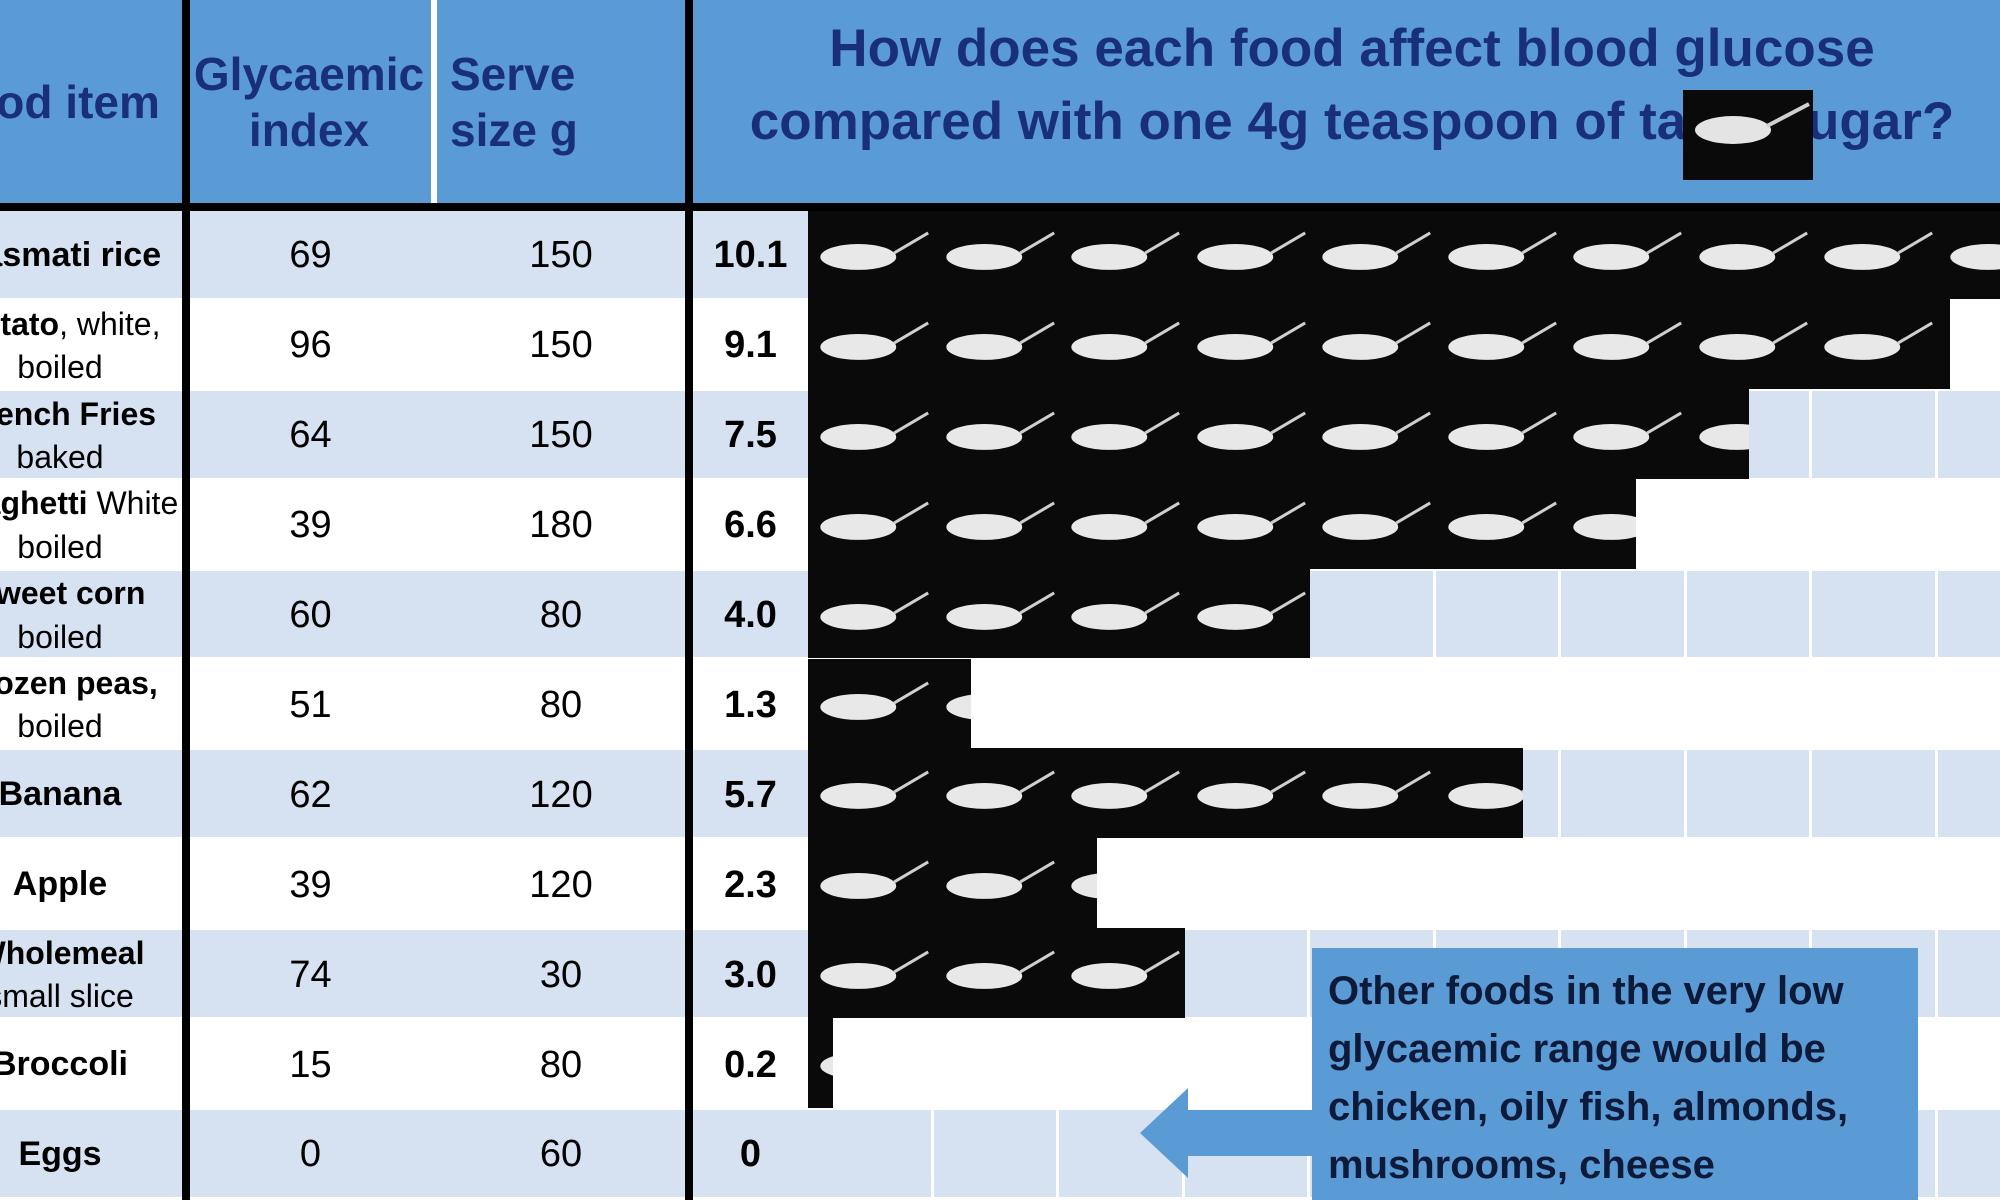  What do you see at coordinates (750, 884) in the screenshot?
I see `teaspoon-value: 2.3` at bounding box center [750, 884].